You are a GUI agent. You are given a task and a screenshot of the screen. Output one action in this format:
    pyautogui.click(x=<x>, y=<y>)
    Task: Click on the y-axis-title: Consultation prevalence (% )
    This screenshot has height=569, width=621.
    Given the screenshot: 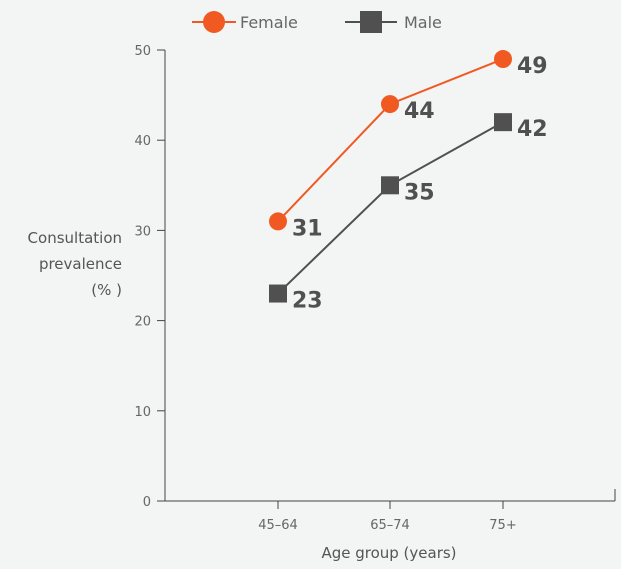 What is the action you would take?
    pyautogui.click(x=75, y=264)
    